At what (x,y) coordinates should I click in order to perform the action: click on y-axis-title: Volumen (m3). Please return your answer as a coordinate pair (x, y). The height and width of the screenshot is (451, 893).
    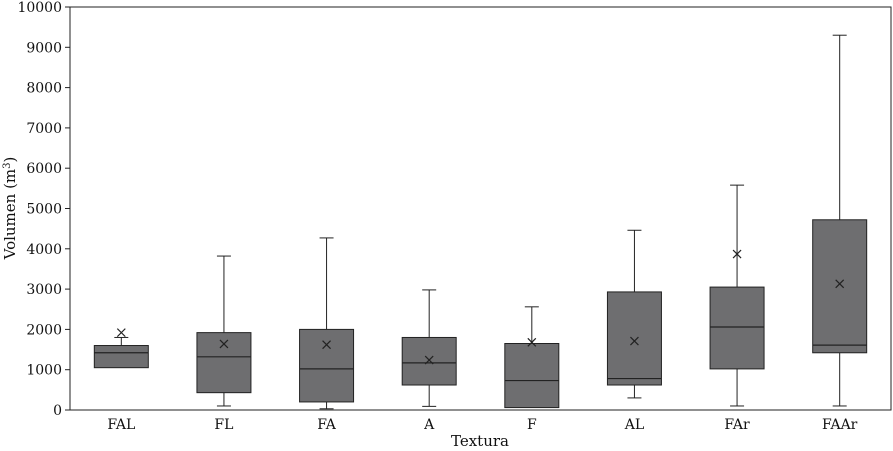
    Looking at the image, I should click on (10, 209).